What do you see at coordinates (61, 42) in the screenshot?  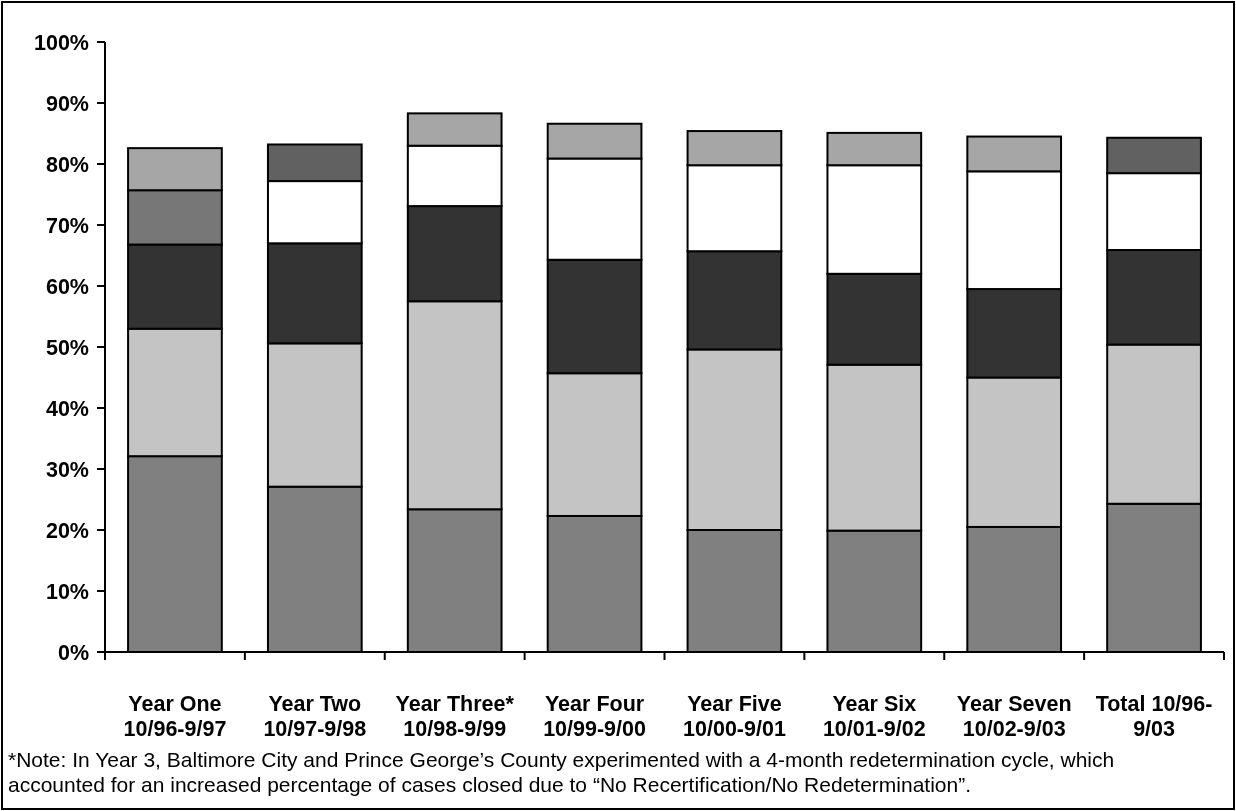 I see `y-tick-label: 100%` at bounding box center [61, 42].